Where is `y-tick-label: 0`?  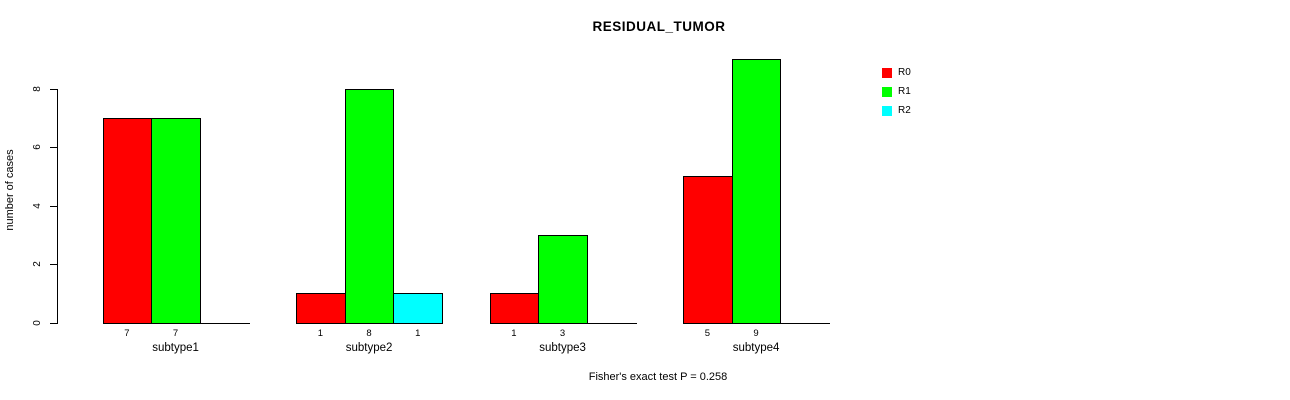
y-tick-label: 0 is located at coordinates (37, 322).